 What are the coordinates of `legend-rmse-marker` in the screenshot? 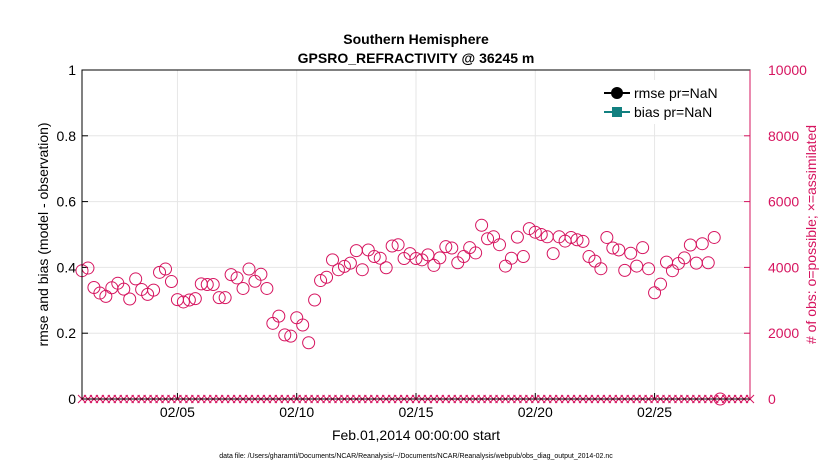 It's located at (617, 93).